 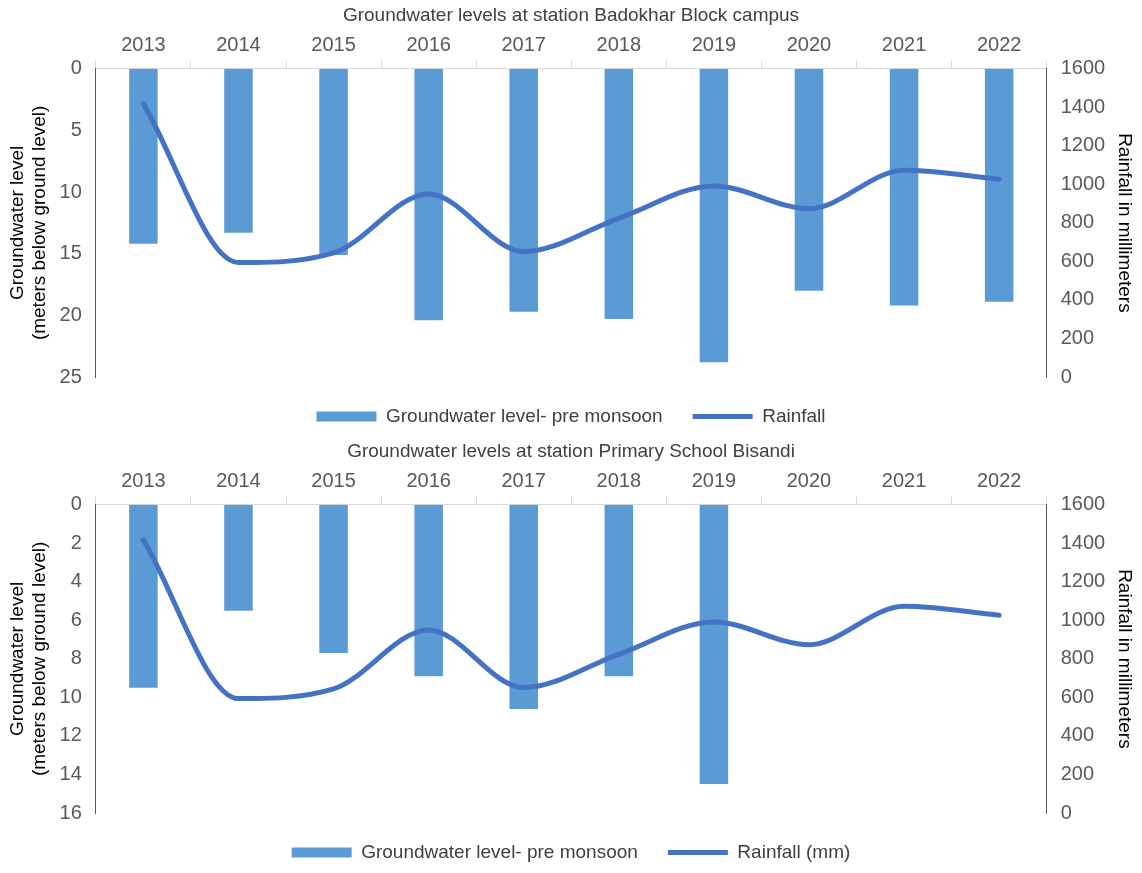 What do you see at coordinates (70, 375) in the screenshot?
I see `y-tick-label: 25` at bounding box center [70, 375].